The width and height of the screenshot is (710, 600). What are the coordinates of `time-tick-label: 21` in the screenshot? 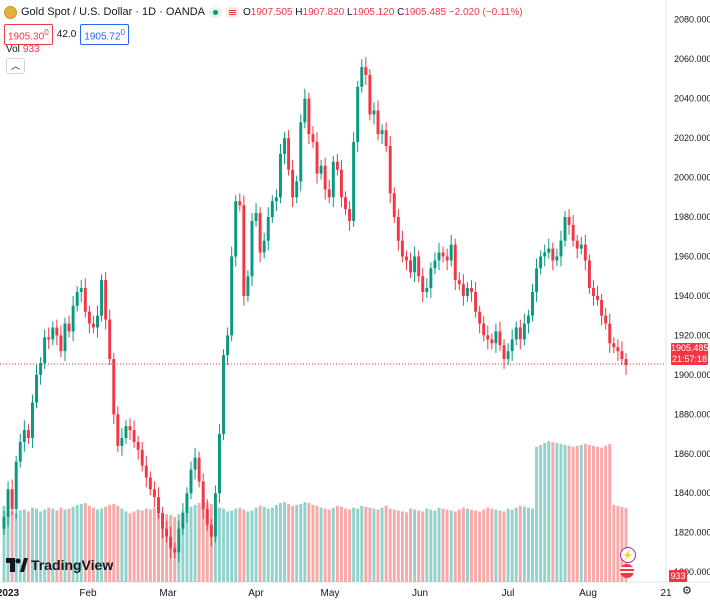 It's located at (666, 593).